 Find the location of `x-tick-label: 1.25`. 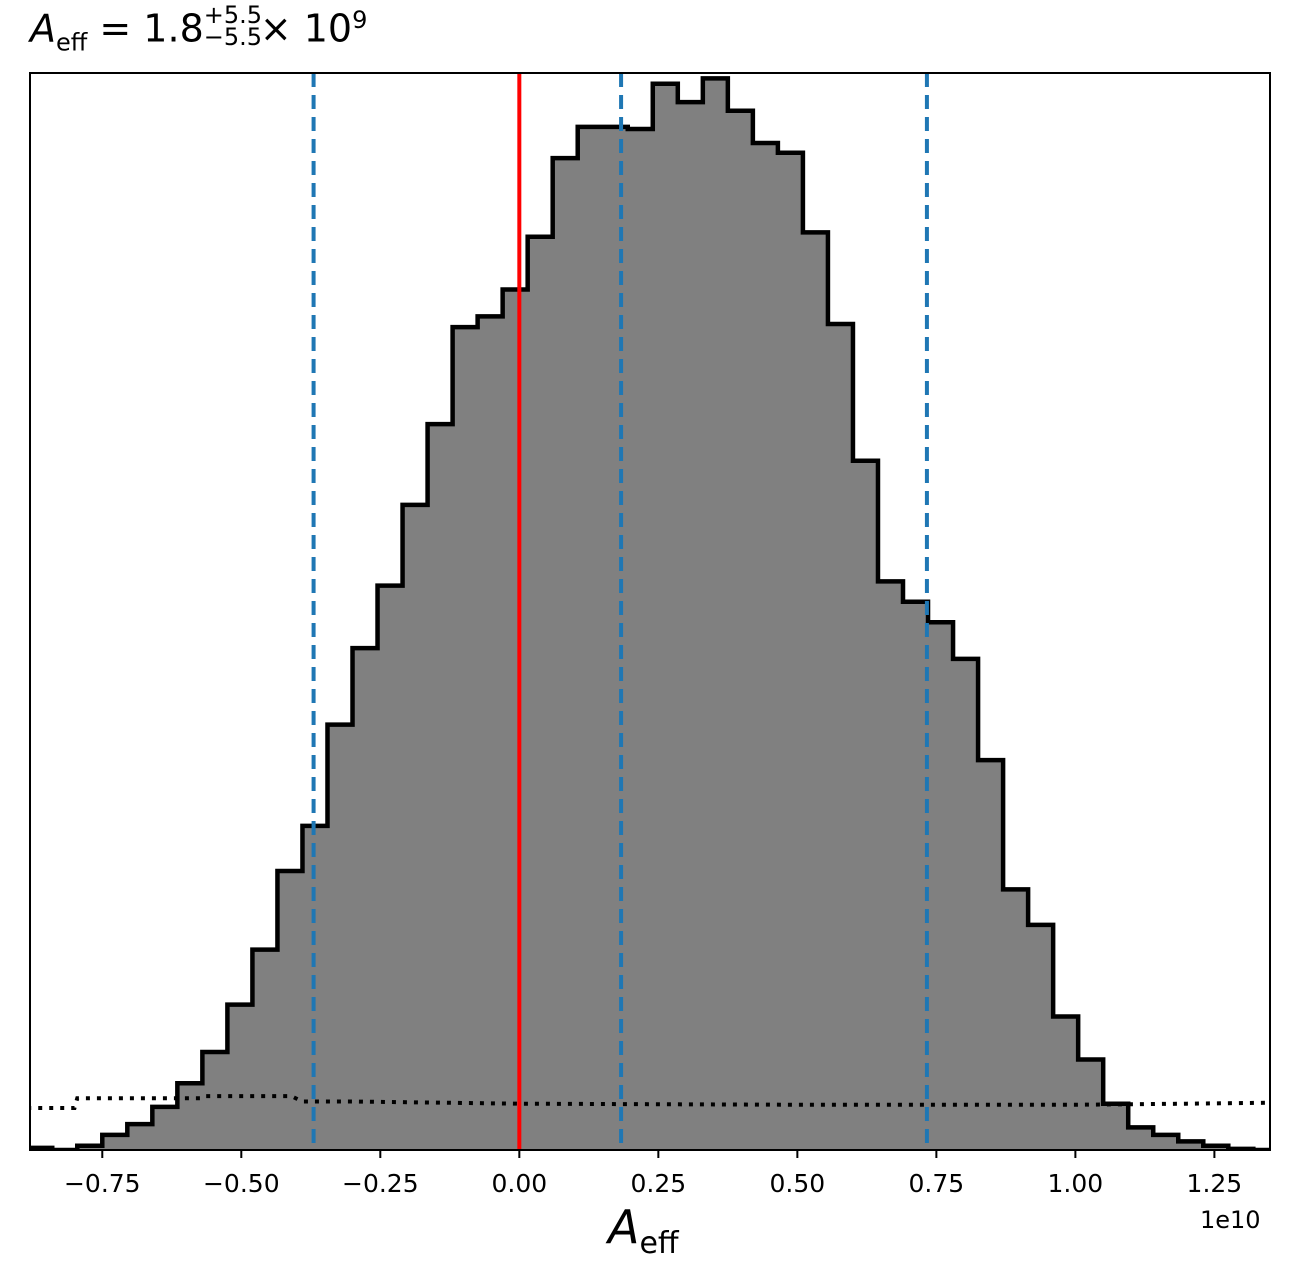

x-tick-label: 1.25 is located at coordinates (1215, 1183).